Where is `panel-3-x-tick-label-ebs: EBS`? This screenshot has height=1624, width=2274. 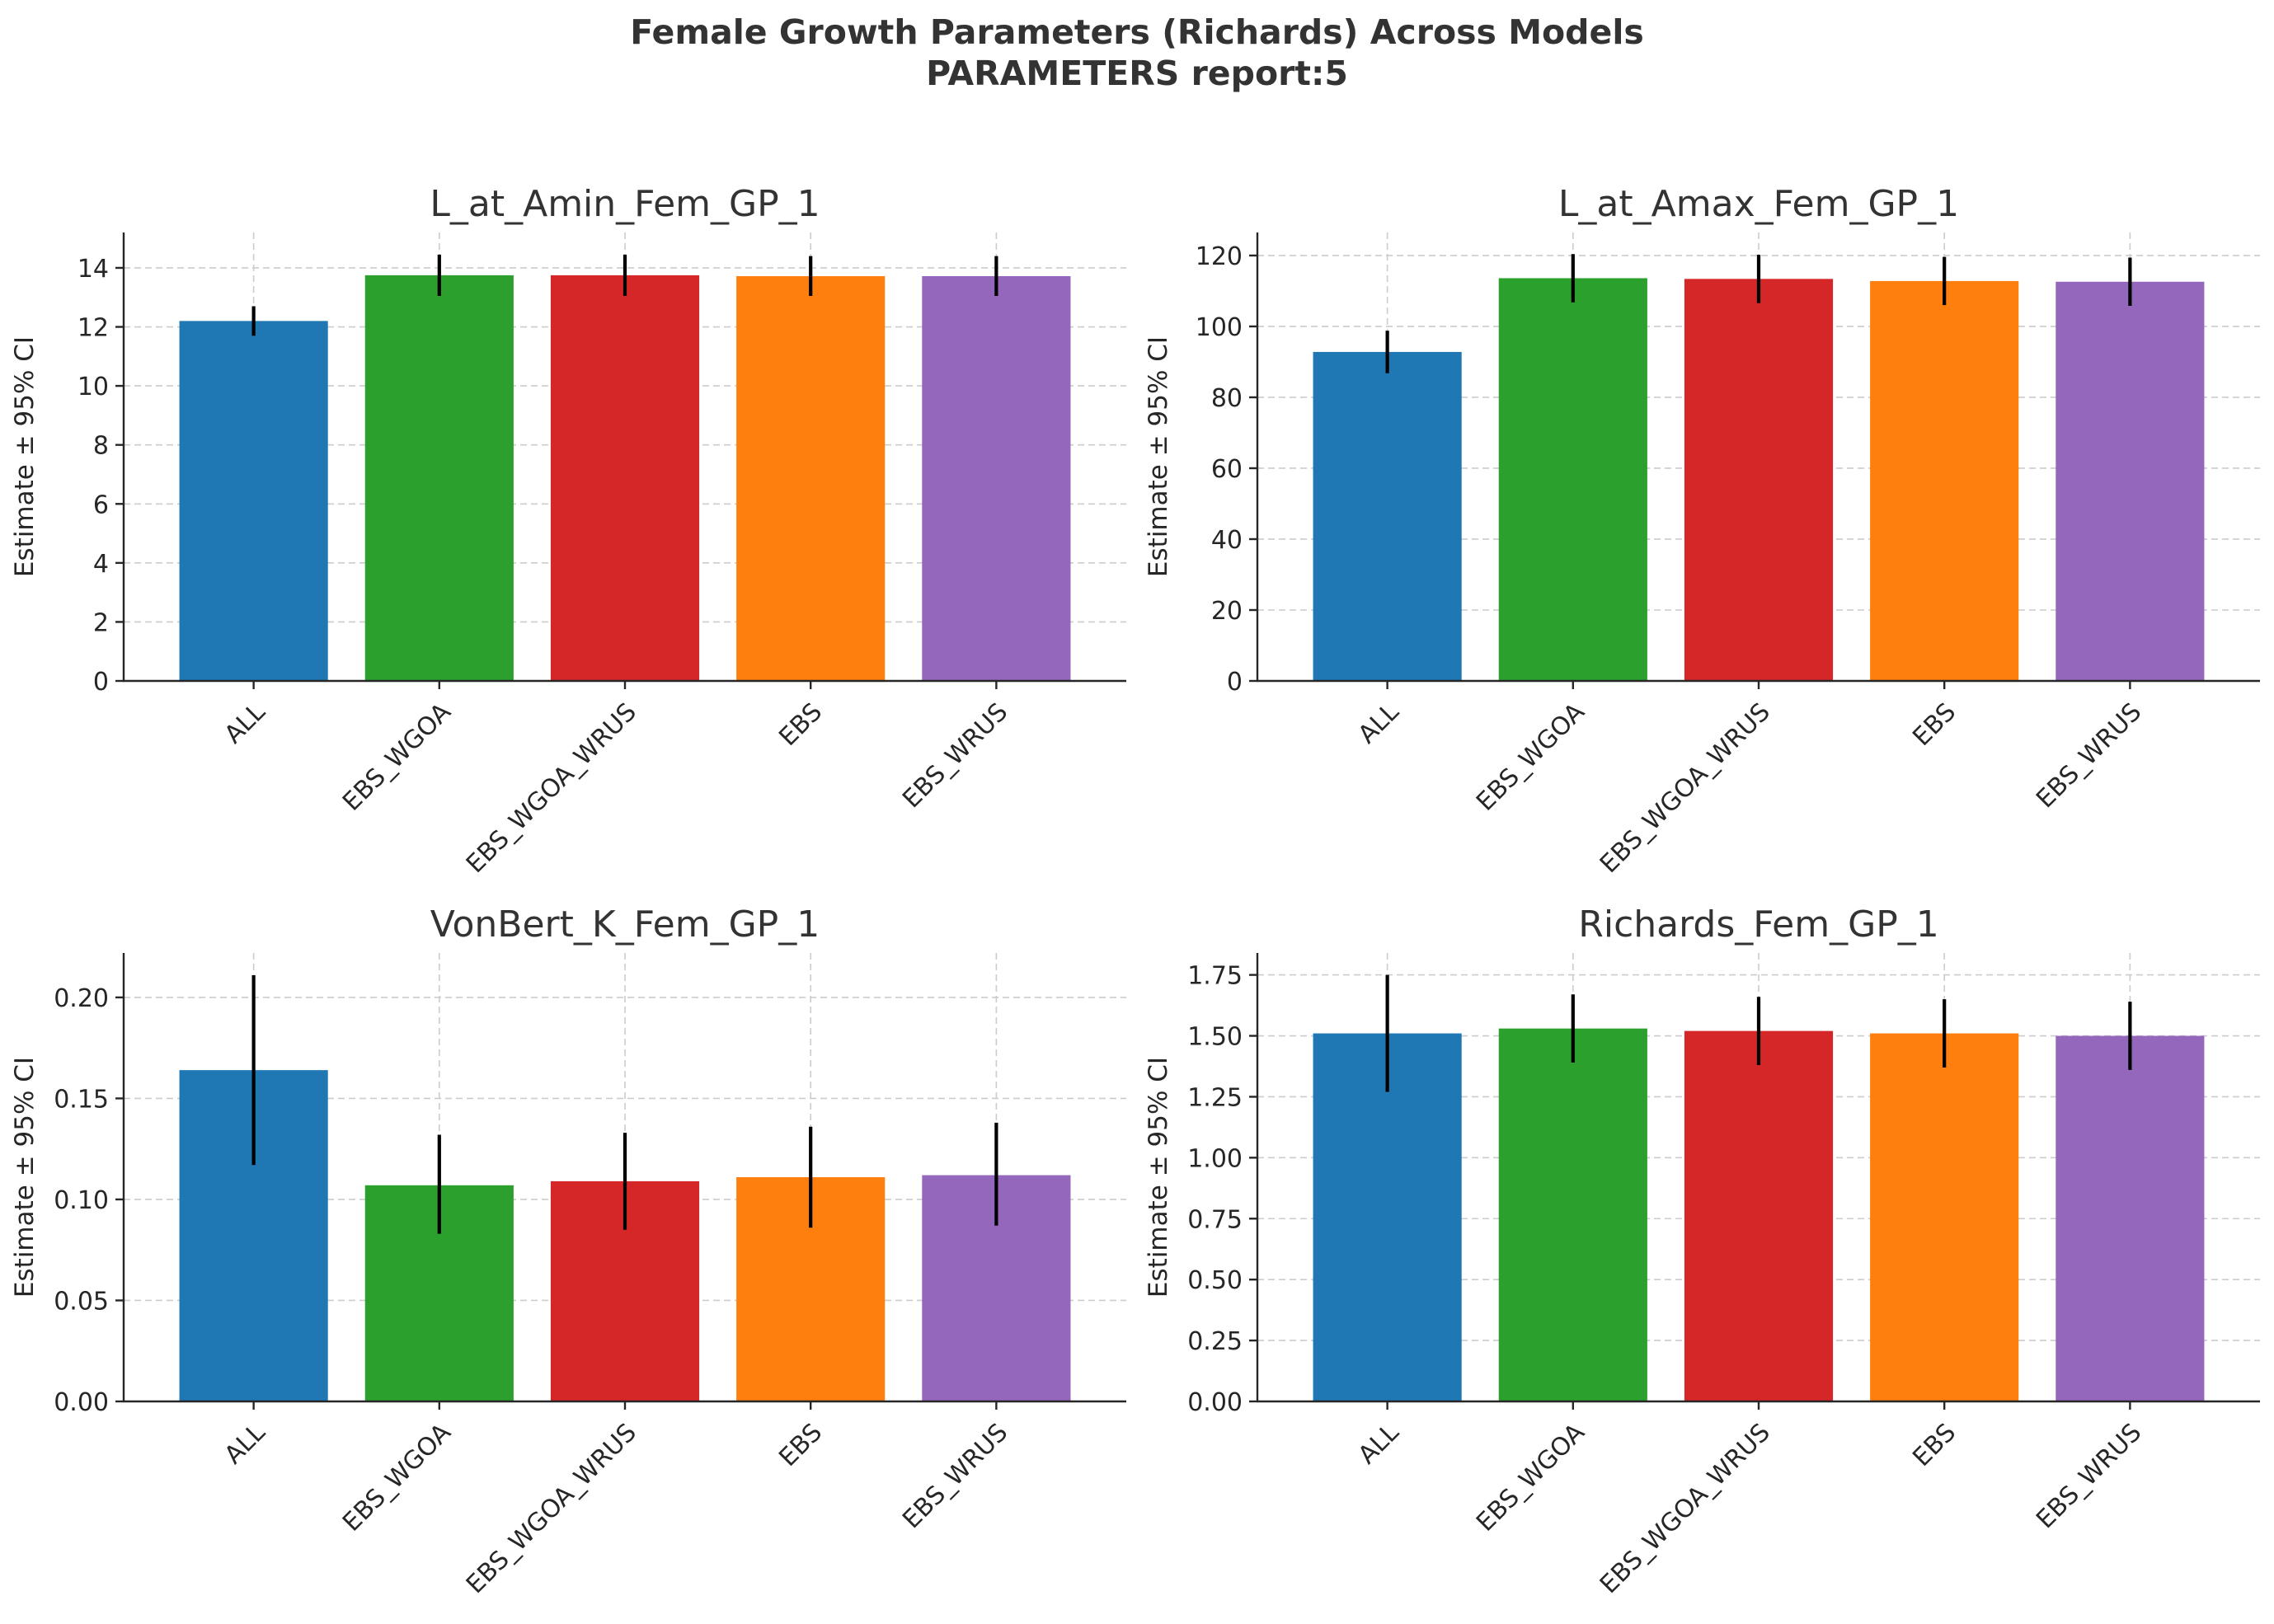 panel-3-x-tick-label-ebs: EBS is located at coordinates (1934, 1445).